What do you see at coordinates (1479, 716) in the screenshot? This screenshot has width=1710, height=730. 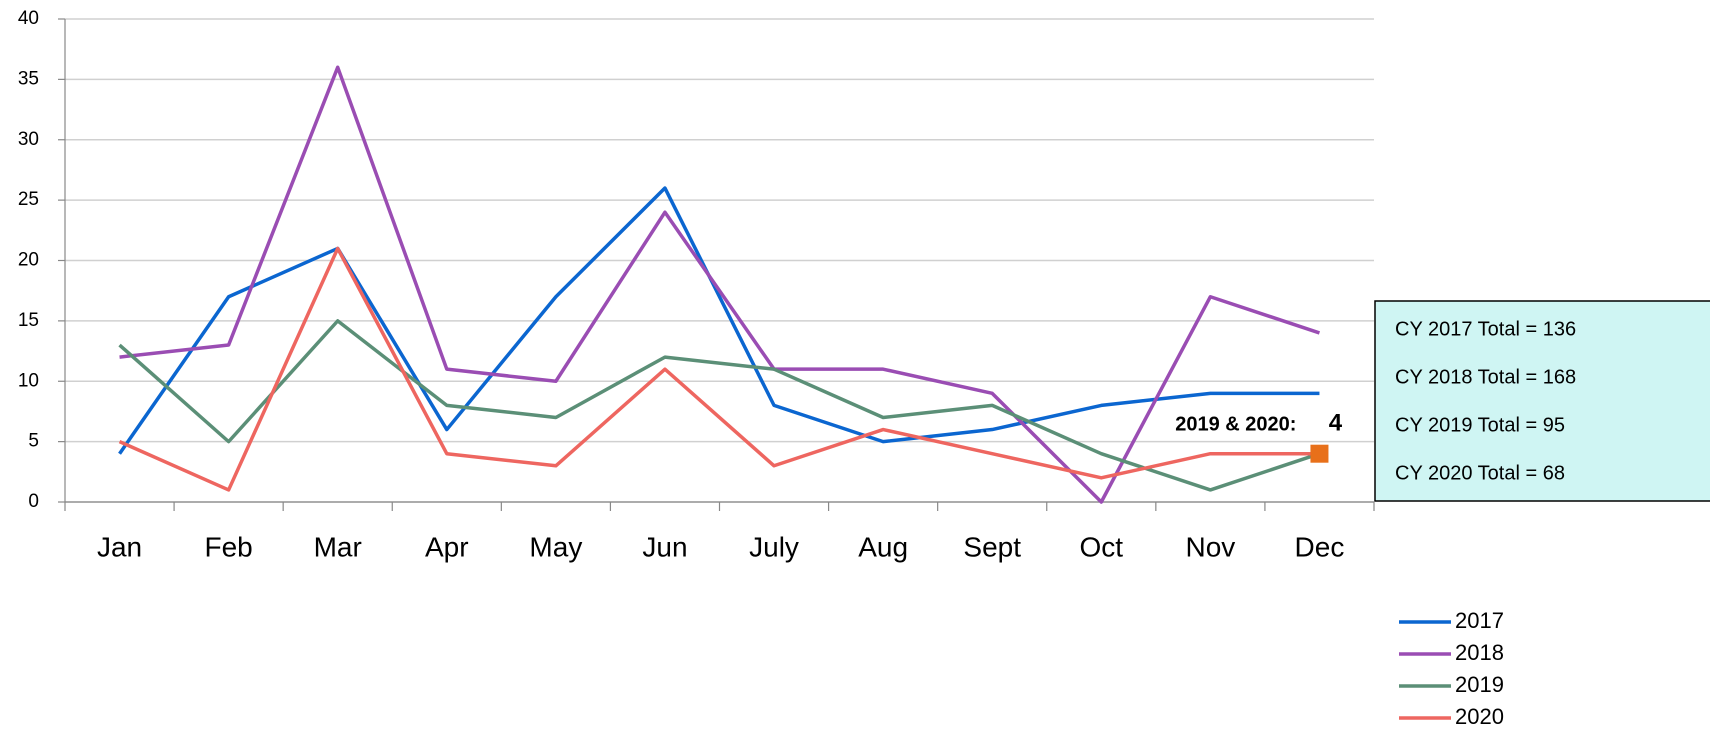 I see `legend-label: 2020` at bounding box center [1479, 716].